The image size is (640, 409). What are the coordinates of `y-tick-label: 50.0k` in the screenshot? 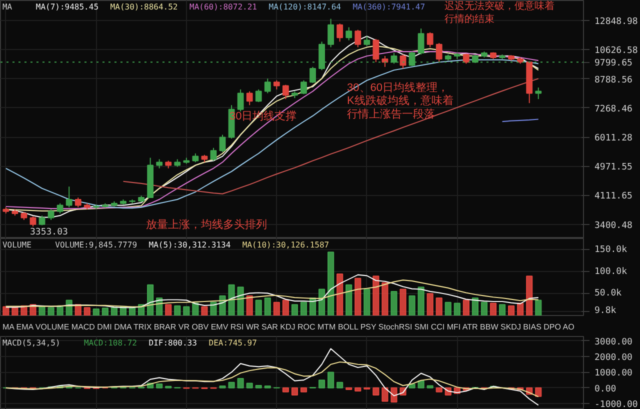 It's located at (608, 293).